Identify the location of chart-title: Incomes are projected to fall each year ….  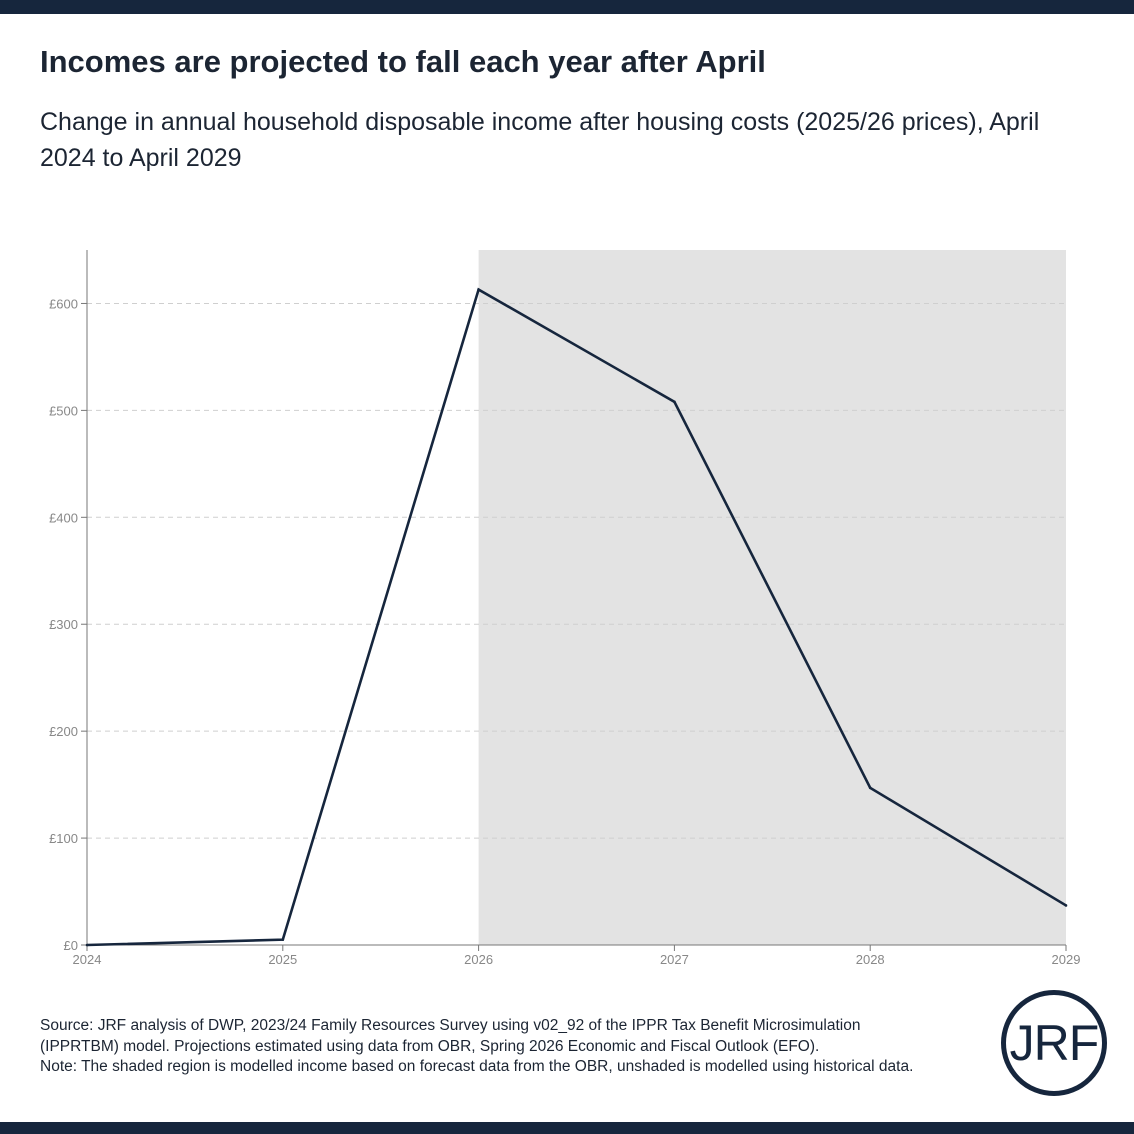
(403, 61).